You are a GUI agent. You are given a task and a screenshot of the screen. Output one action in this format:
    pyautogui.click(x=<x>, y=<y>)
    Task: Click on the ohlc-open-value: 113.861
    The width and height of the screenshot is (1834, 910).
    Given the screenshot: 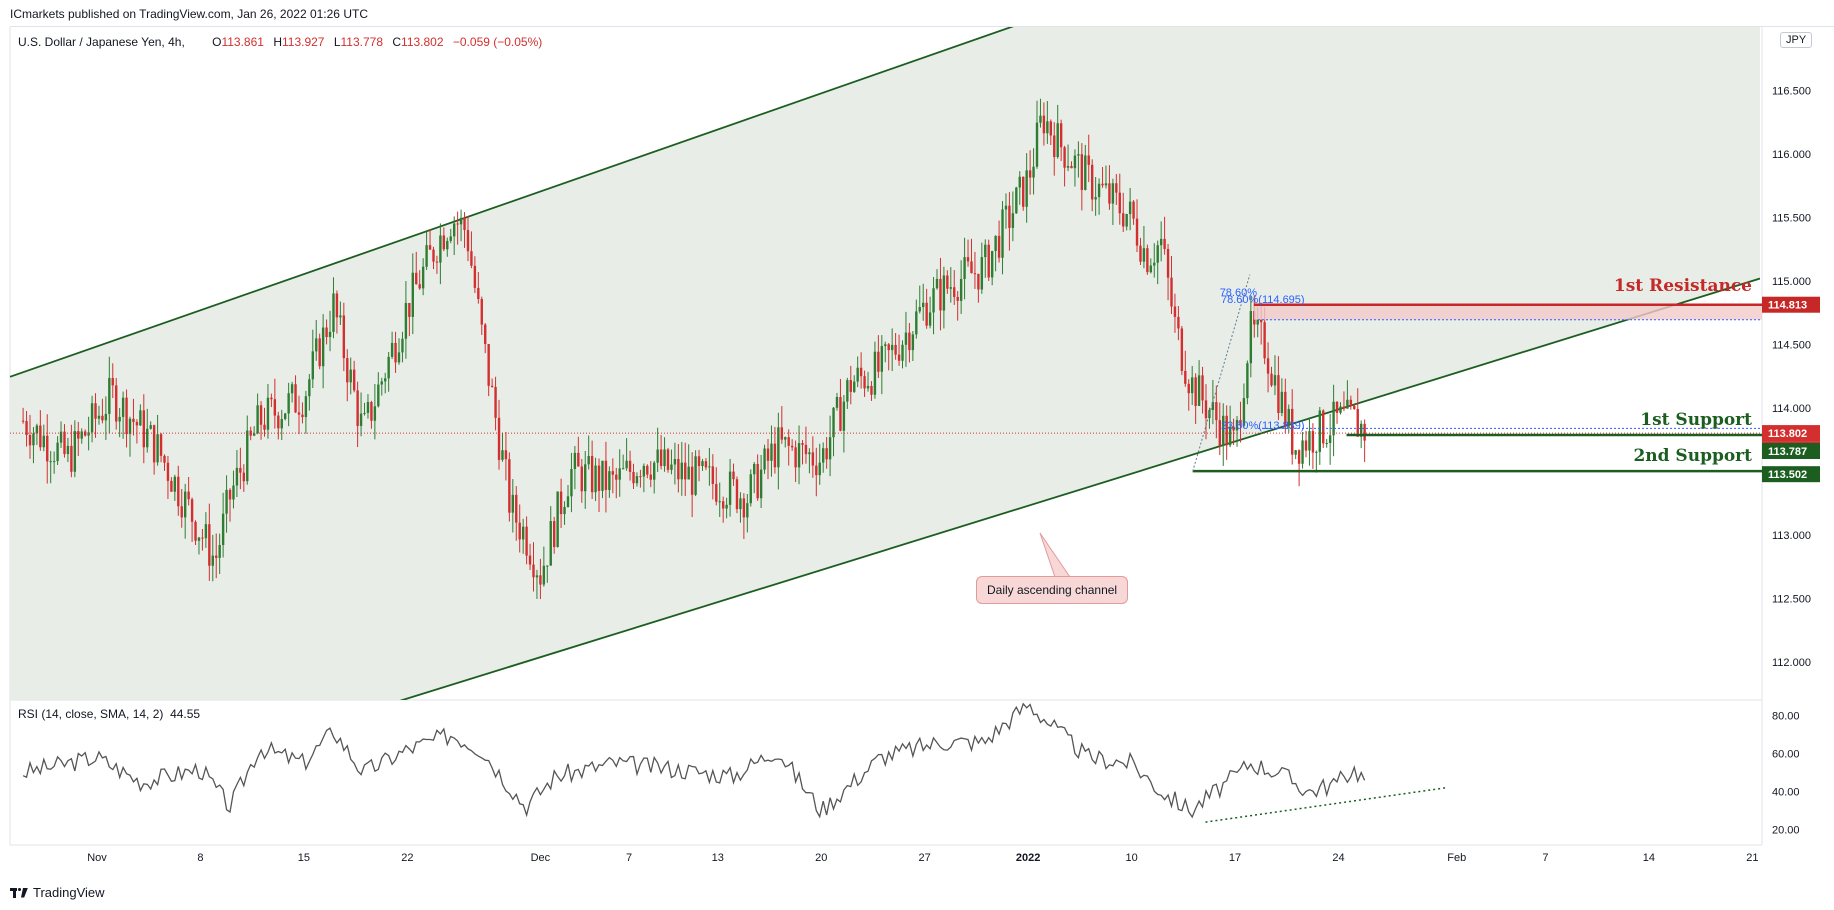 What is the action you would take?
    pyautogui.click(x=242, y=42)
    